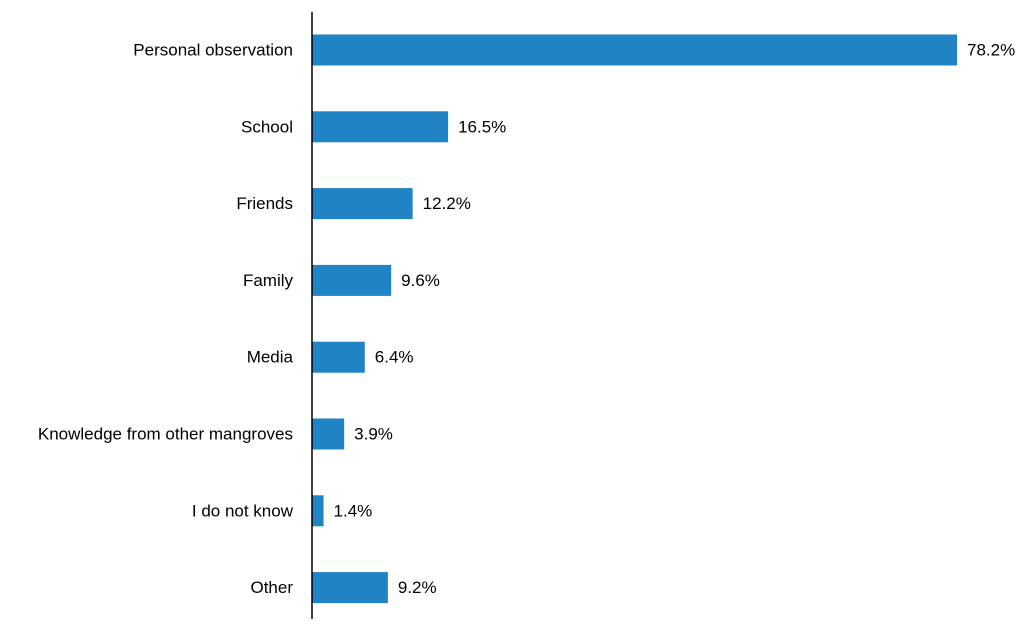 The height and width of the screenshot is (624, 1020). What do you see at coordinates (991, 50) in the screenshot?
I see `value-label-0: 78.2%` at bounding box center [991, 50].